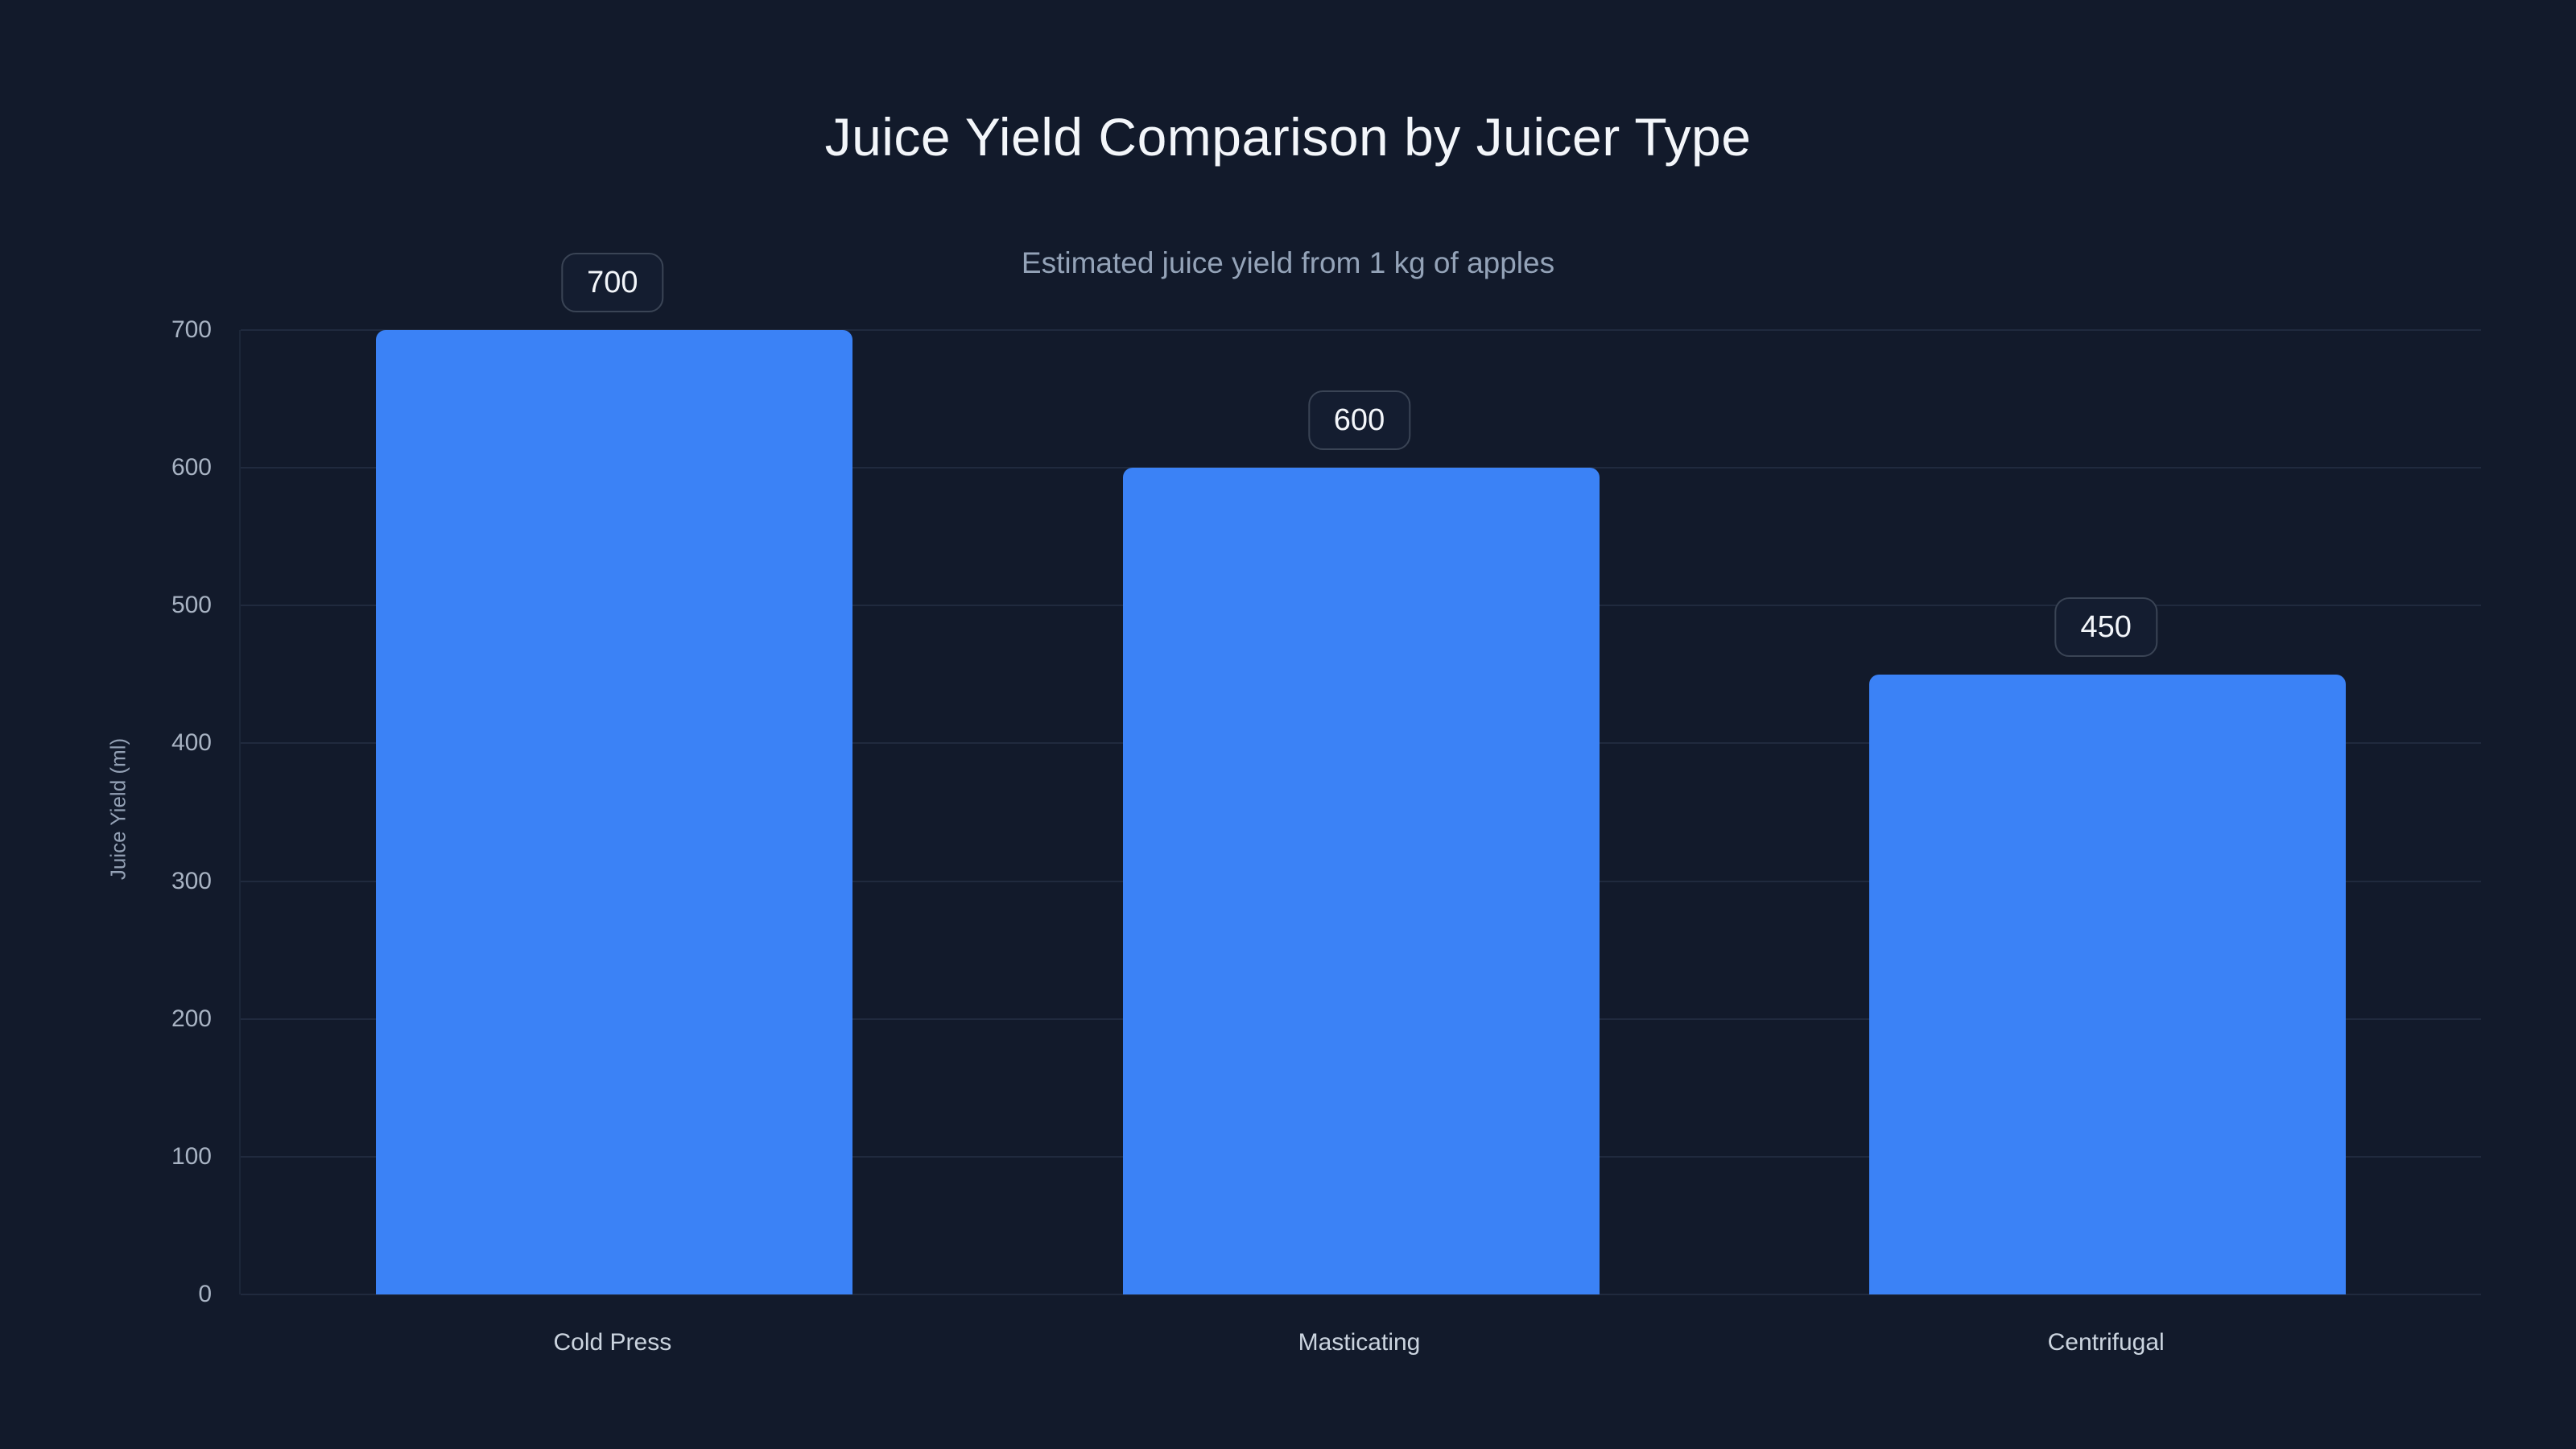 This screenshot has height=1449, width=2576. Describe the element at coordinates (117, 809) in the screenshot. I see `y-axis-title: Juice Yield (ml)` at that location.